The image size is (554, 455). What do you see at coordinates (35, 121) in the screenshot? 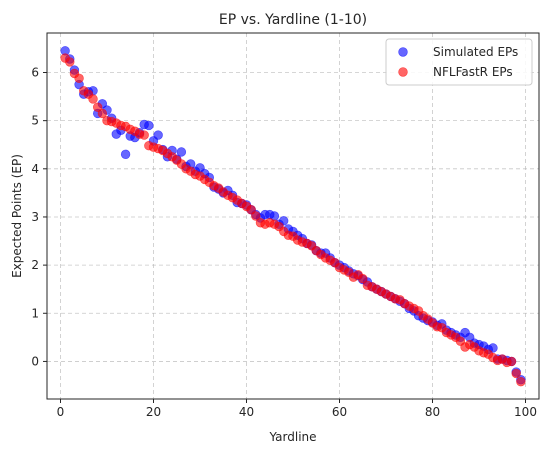
I see `y-tick-label: 5` at bounding box center [35, 121].